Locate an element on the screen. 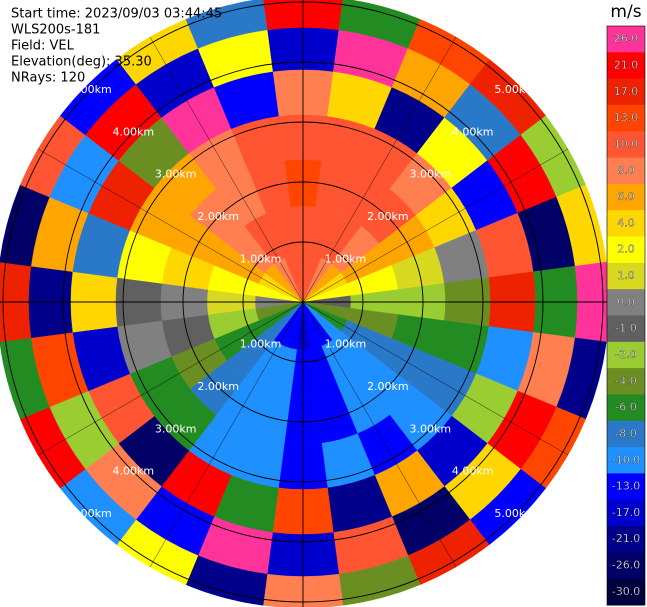  colorbar-tick-label: -26.0 is located at coordinates (626, 565).